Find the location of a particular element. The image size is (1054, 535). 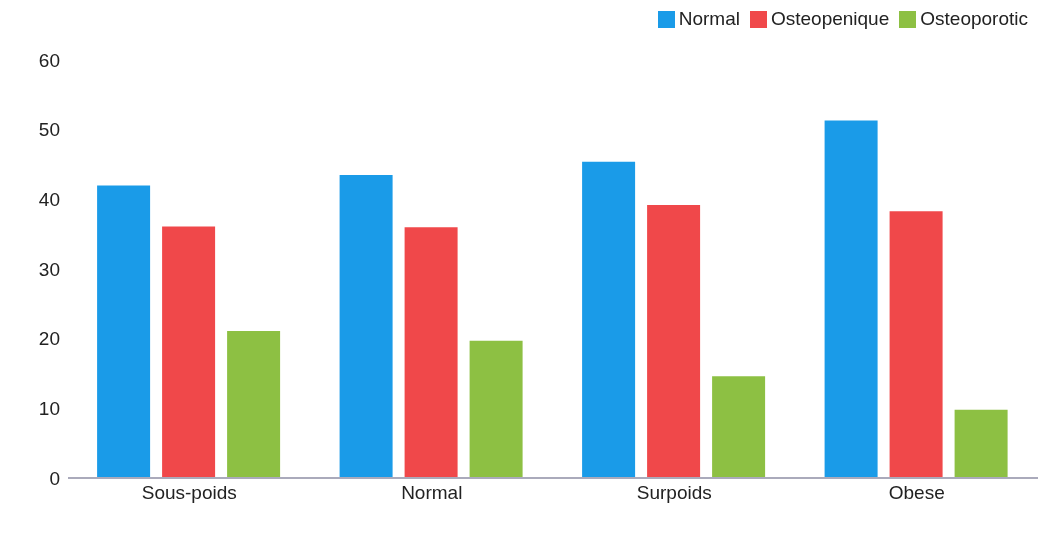

x-tick-label: Surpoids is located at coordinates (674, 493).